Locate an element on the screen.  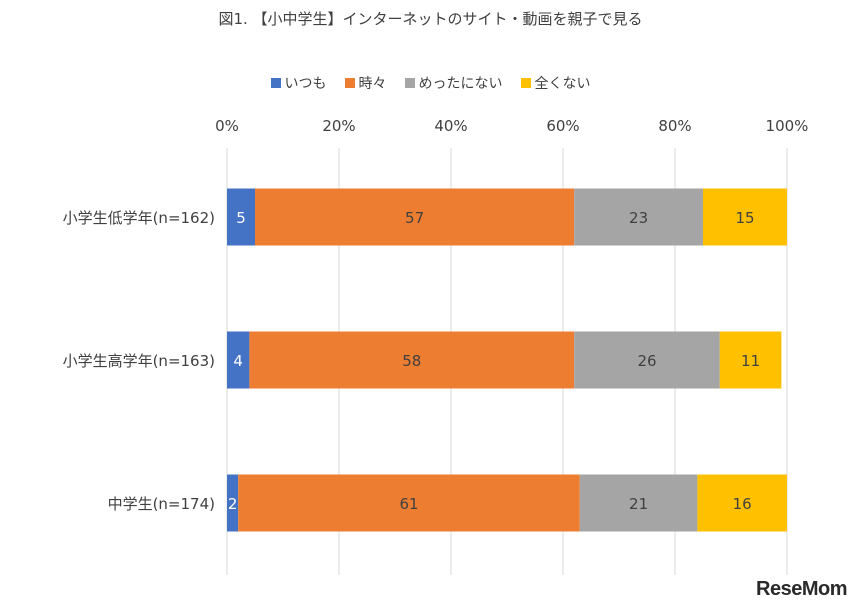
legend: いつも 時々 めったにない 全くない is located at coordinates (430, 83).